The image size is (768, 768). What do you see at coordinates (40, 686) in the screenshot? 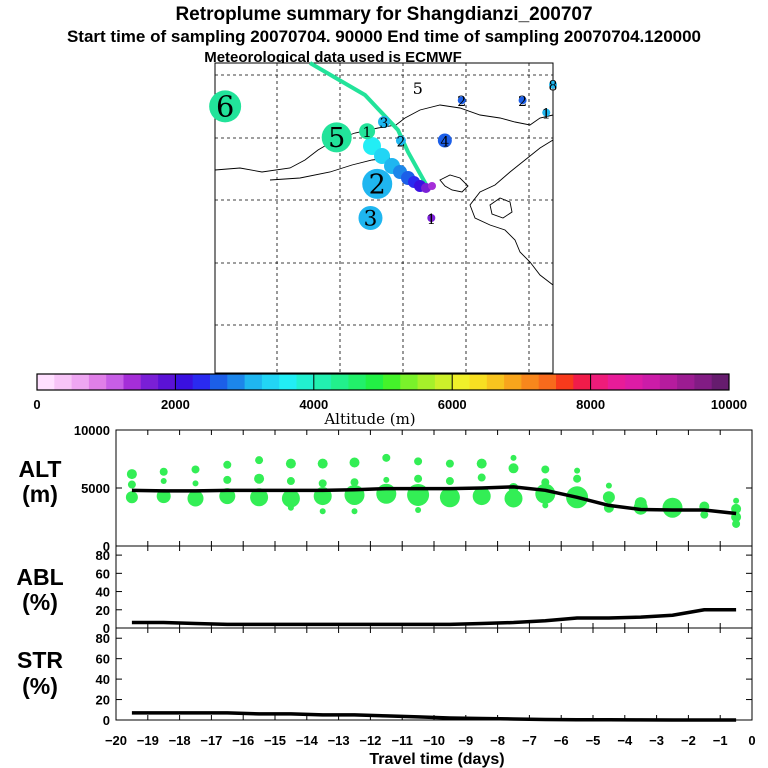
I see `panel-unit-str: (%)` at bounding box center [40, 686].